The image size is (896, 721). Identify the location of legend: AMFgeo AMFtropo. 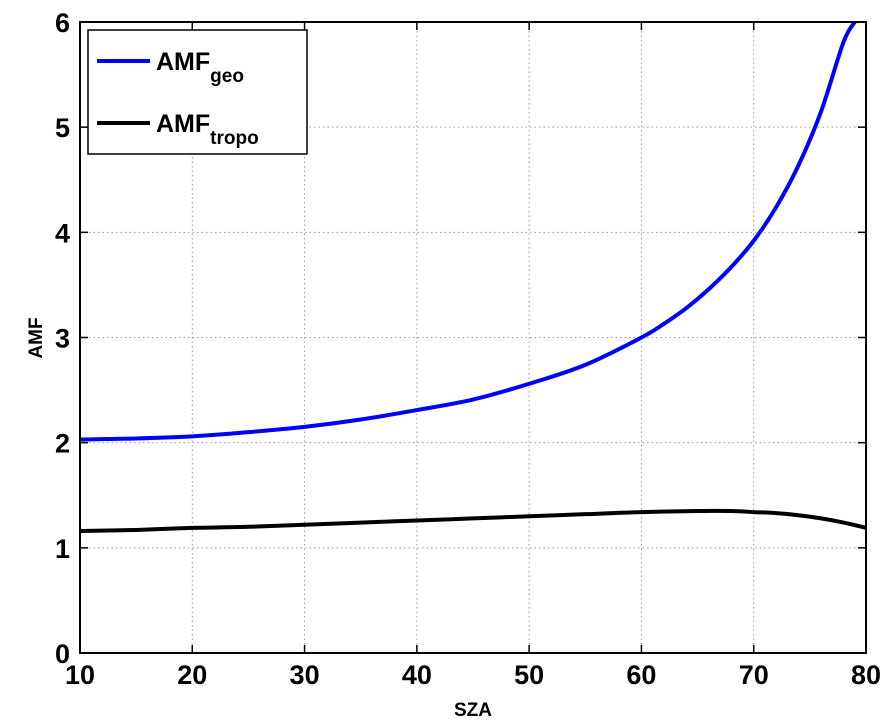
(197, 92).